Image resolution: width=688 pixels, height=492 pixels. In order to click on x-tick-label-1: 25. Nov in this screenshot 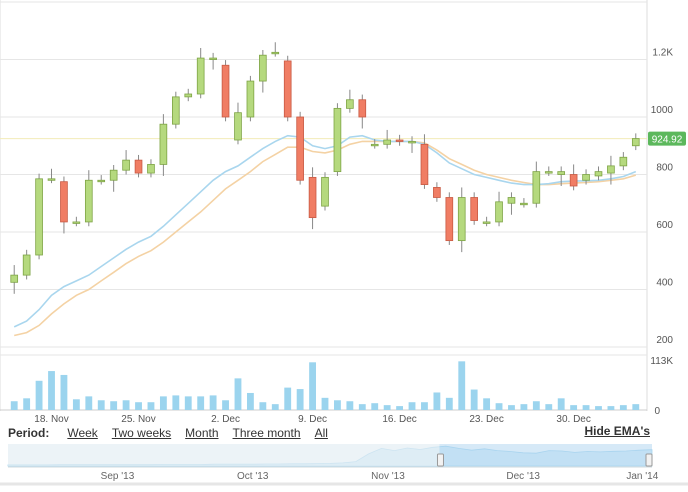, I will do `click(138, 419)`.